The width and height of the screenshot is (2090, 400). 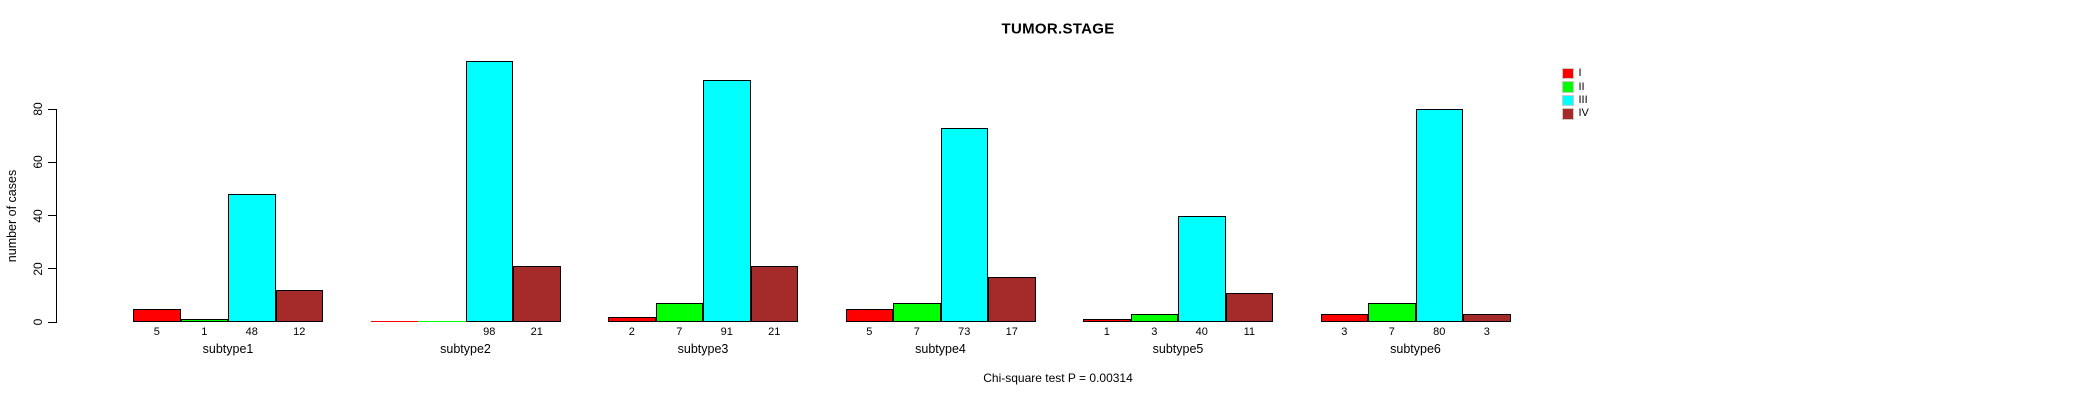 I want to click on footer-note: Chi-square test P = 0.00314, so click(x=1058, y=378).